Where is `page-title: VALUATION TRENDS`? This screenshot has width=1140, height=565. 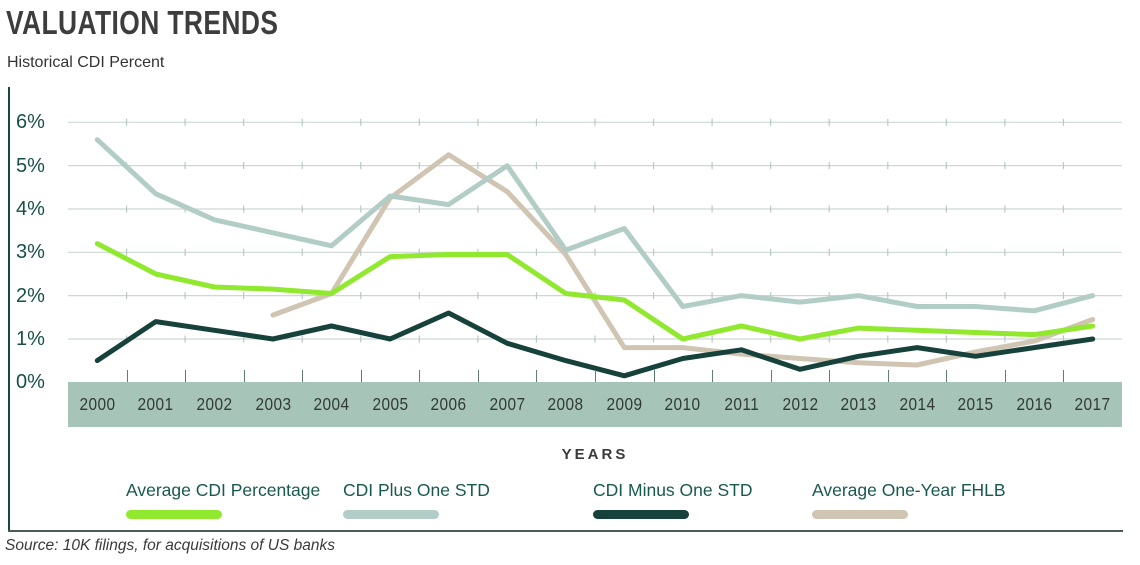
page-title: VALUATION TRENDS is located at coordinates (142, 22).